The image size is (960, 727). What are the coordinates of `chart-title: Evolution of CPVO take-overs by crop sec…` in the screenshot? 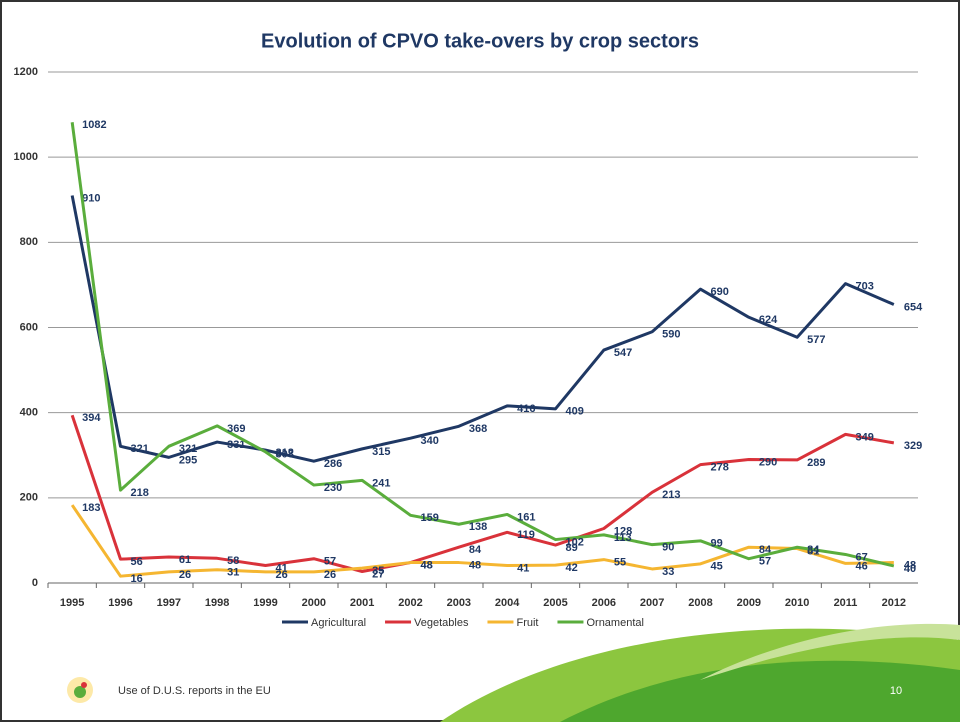 It's located at (480, 41).